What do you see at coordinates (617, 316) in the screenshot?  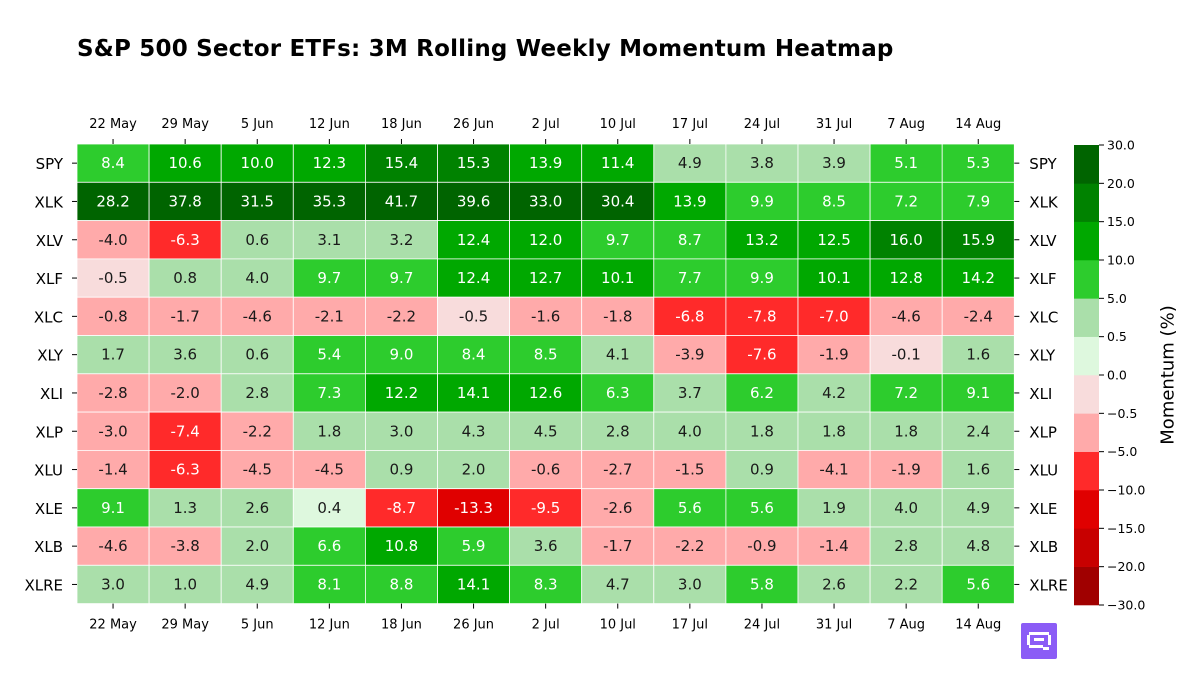 I see `cell-value-label: -1.8` at bounding box center [617, 316].